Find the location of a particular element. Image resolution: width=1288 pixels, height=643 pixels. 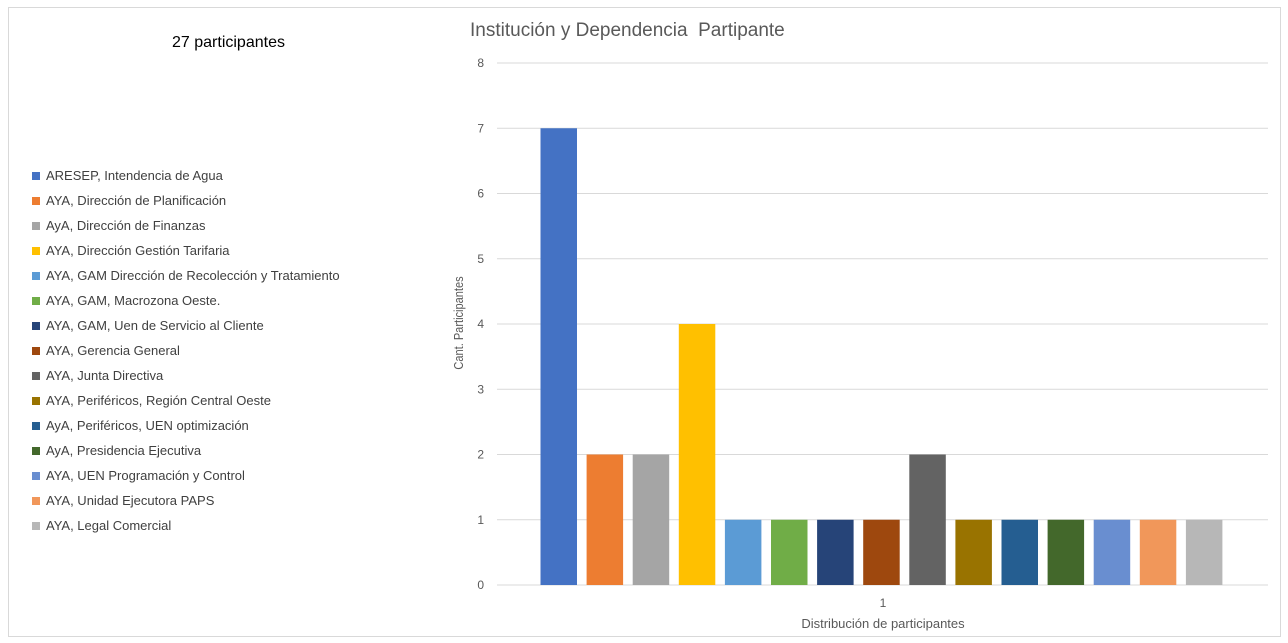

legend-label: AYA, Gerencia General is located at coordinates (113, 350).